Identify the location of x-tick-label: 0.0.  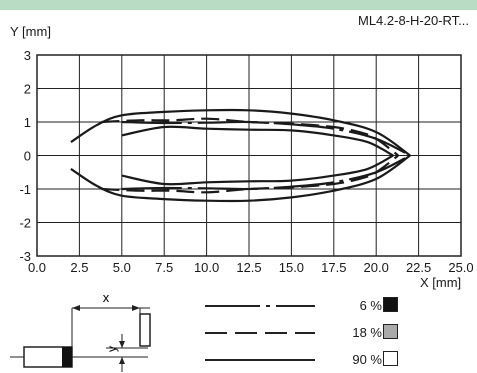
(37, 267).